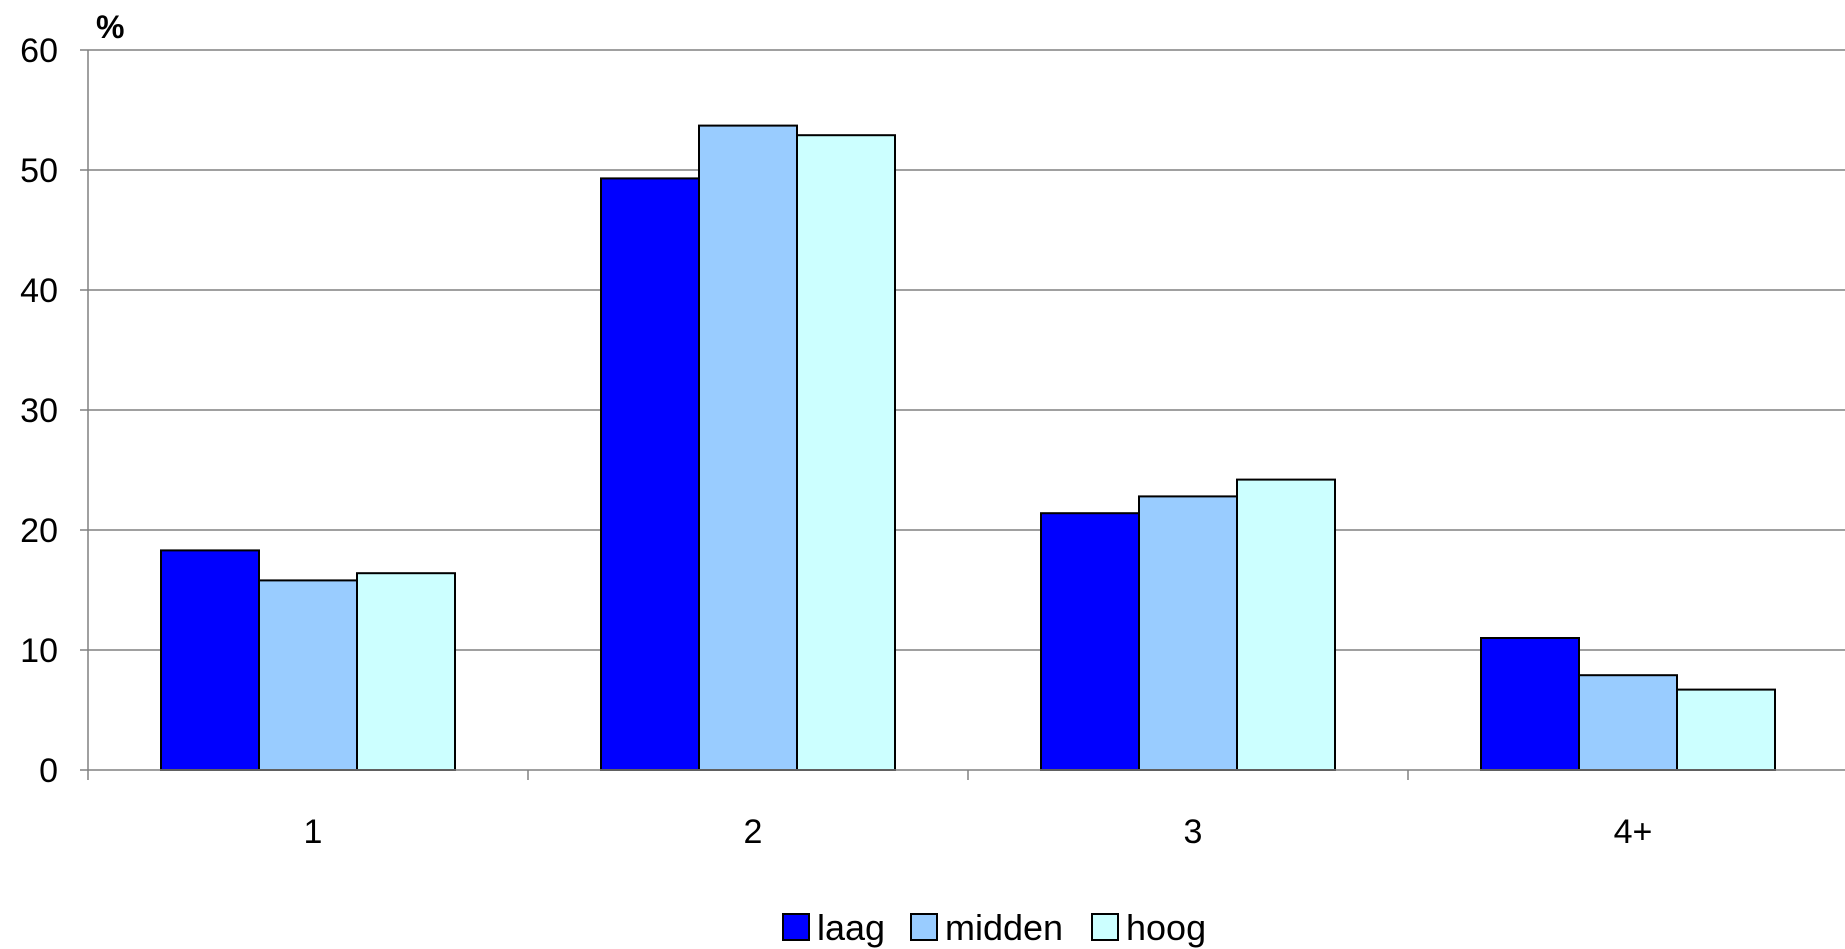 The height and width of the screenshot is (949, 1845). What do you see at coordinates (39, 291) in the screenshot?
I see `y-tick-label: 40` at bounding box center [39, 291].